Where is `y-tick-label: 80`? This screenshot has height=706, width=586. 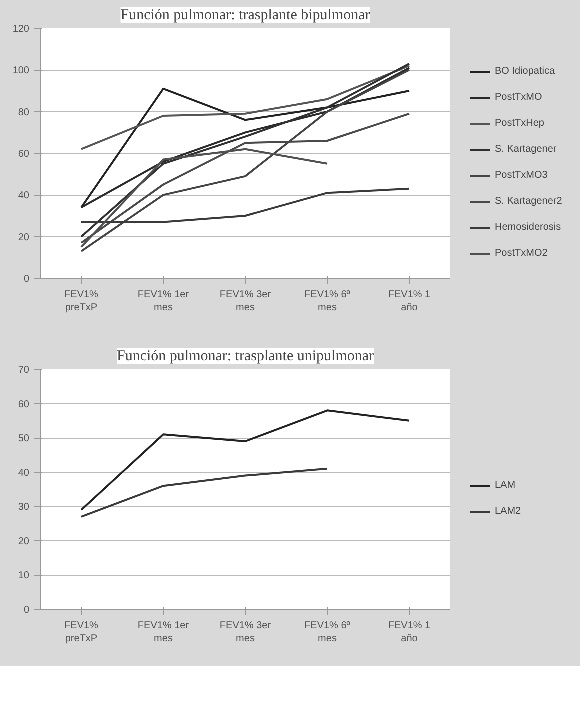 y-tick-label: 80 is located at coordinates (24, 112).